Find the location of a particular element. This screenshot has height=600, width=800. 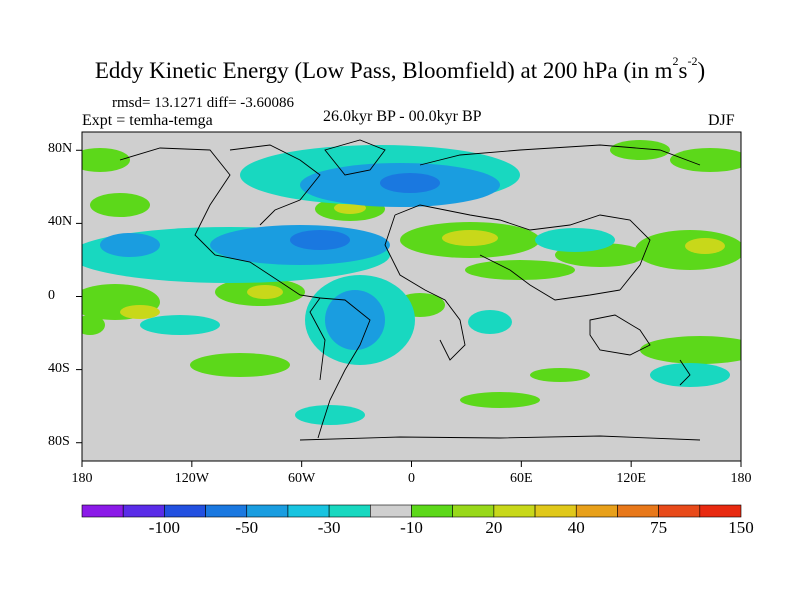

colorbar-label: 75 is located at coordinates (659, 527).